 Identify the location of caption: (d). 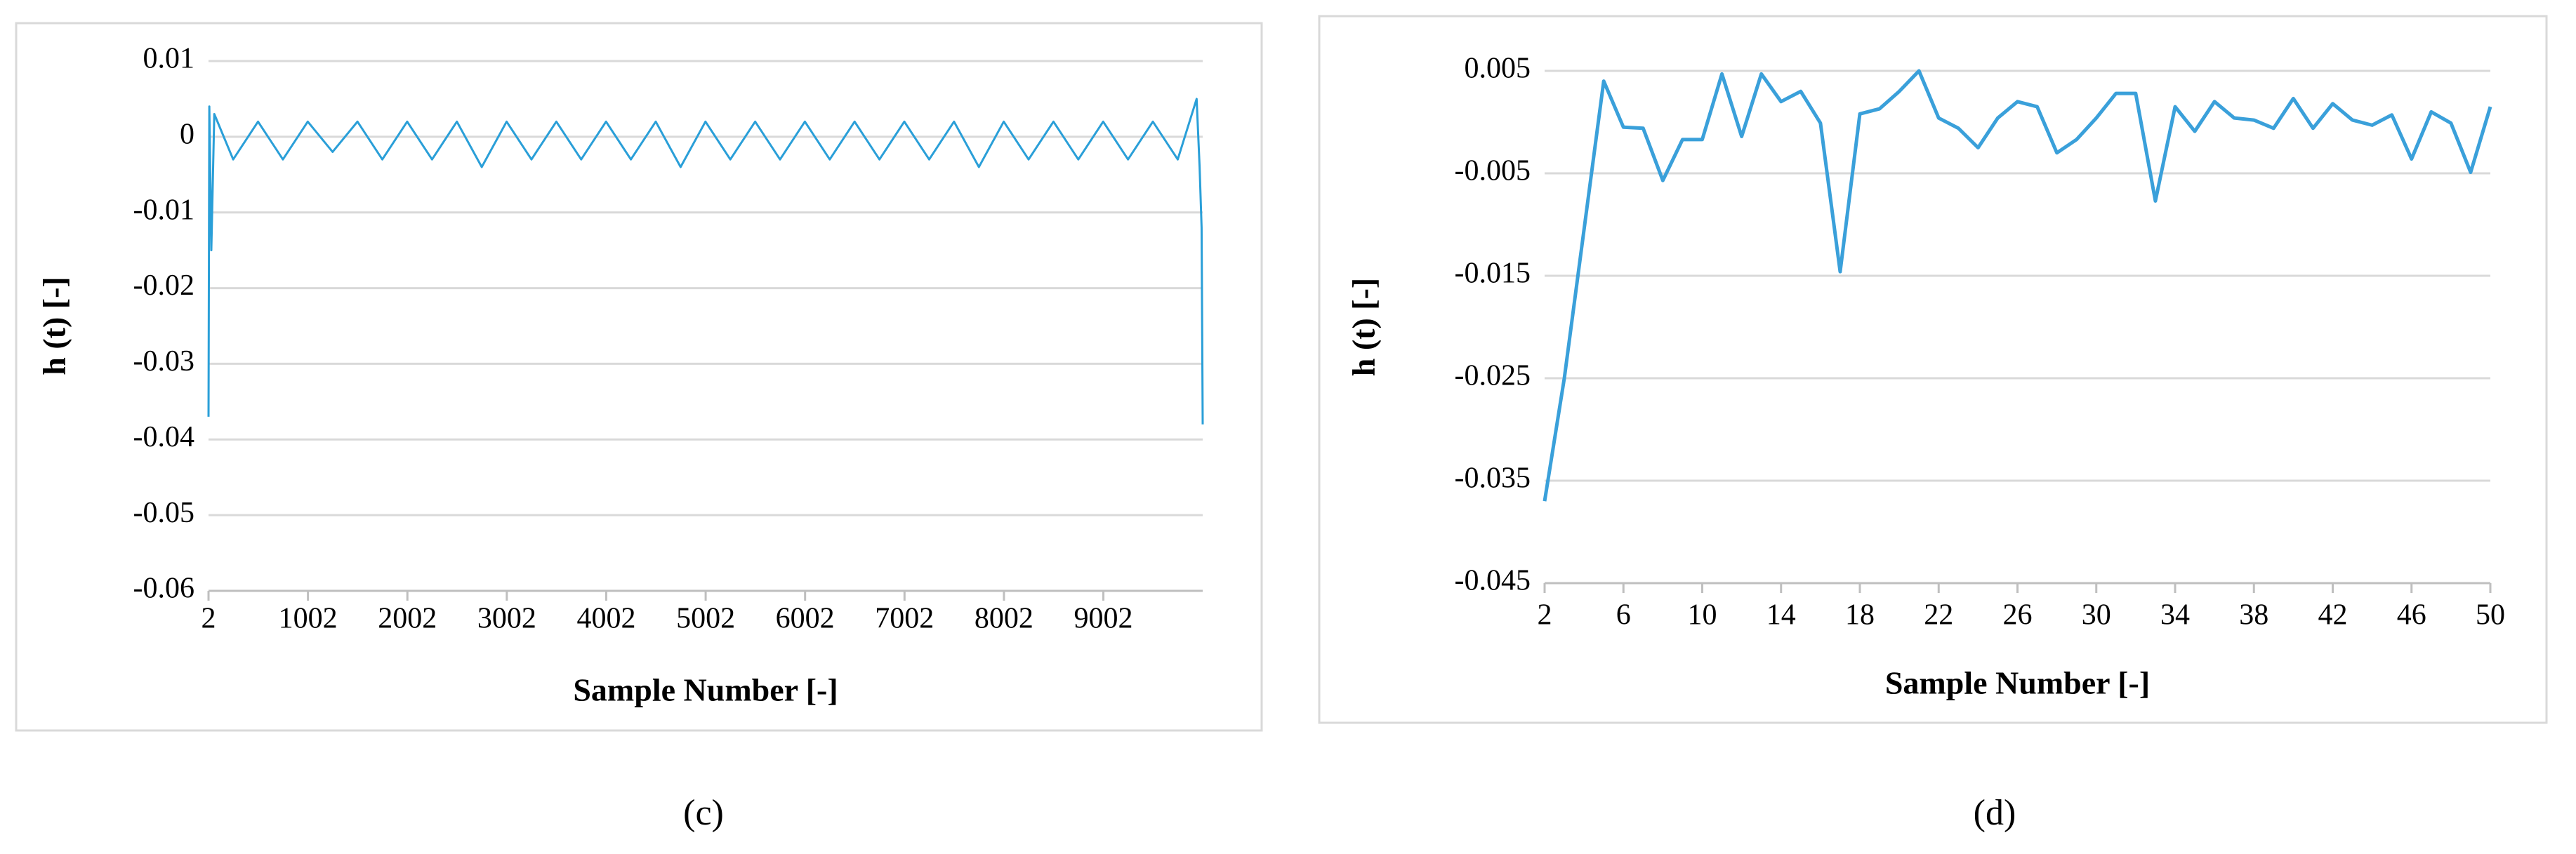
(1995, 813).